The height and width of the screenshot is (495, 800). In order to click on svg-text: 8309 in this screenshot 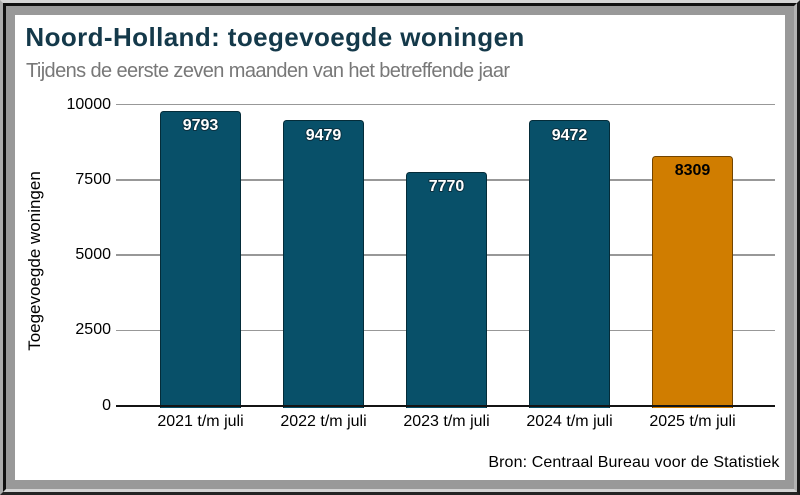, I will do `click(693, 170)`.